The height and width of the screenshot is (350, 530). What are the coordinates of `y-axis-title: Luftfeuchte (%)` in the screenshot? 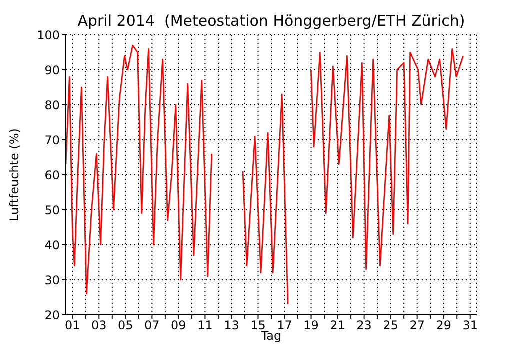 It's located at (14, 175).